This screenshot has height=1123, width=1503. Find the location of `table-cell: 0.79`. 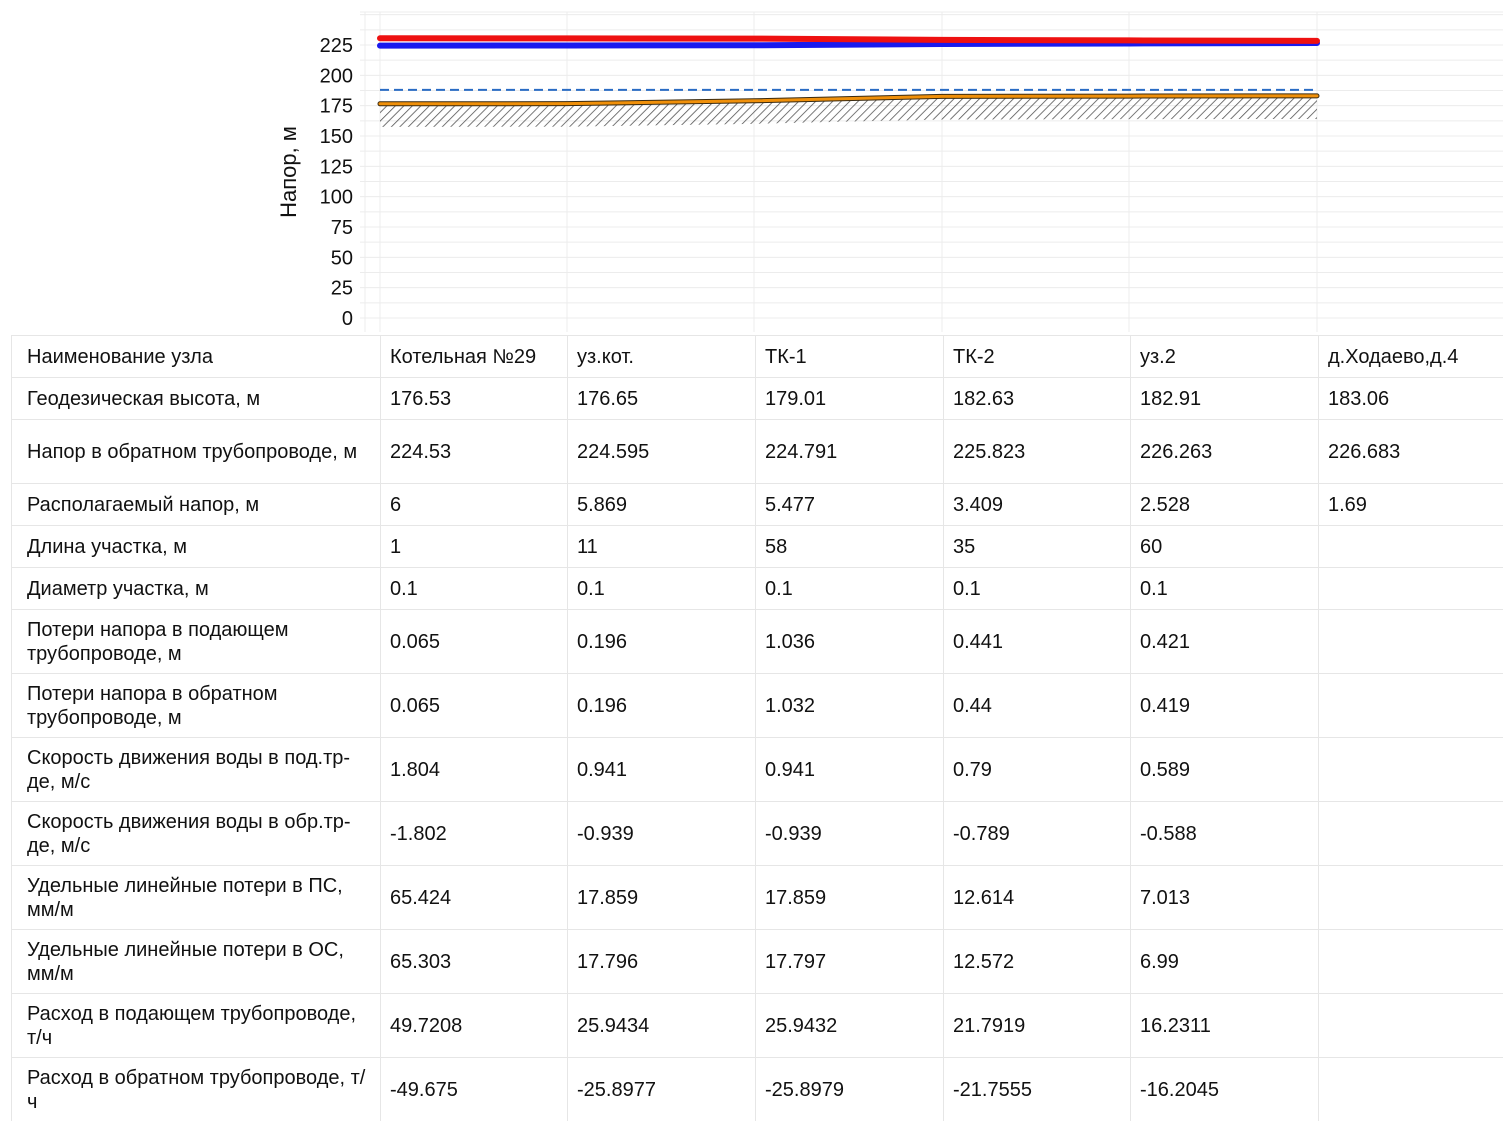

table-cell: 0.79 is located at coordinates (1037, 769).